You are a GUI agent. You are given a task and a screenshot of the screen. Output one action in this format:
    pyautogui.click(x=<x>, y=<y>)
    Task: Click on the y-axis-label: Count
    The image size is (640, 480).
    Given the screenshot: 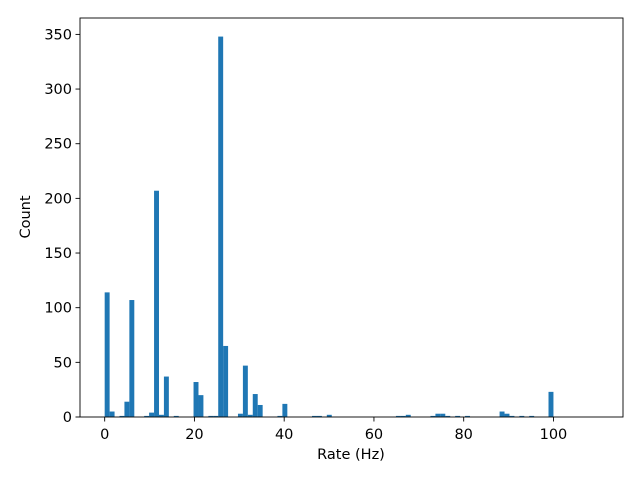 What is the action you would take?
    pyautogui.click(x=26, y=216)
    